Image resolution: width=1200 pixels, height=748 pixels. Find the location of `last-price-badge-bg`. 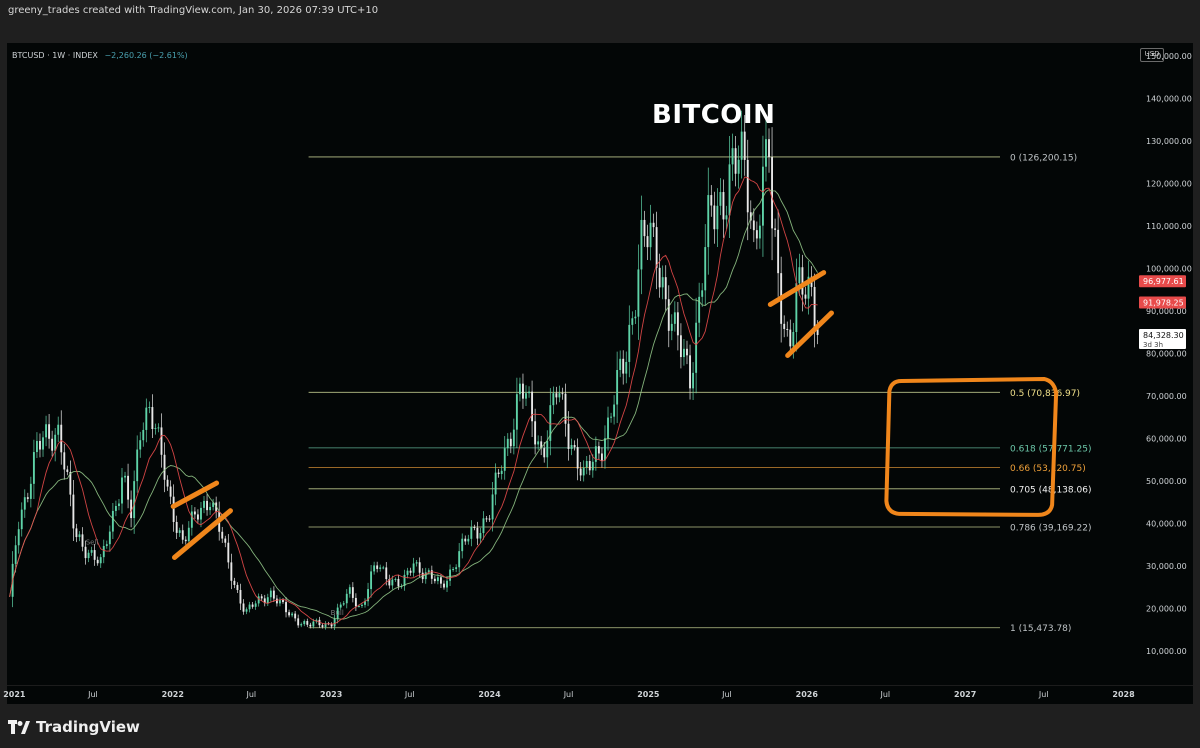

last-price-badge-bg is located at coordinates (1162, 338).